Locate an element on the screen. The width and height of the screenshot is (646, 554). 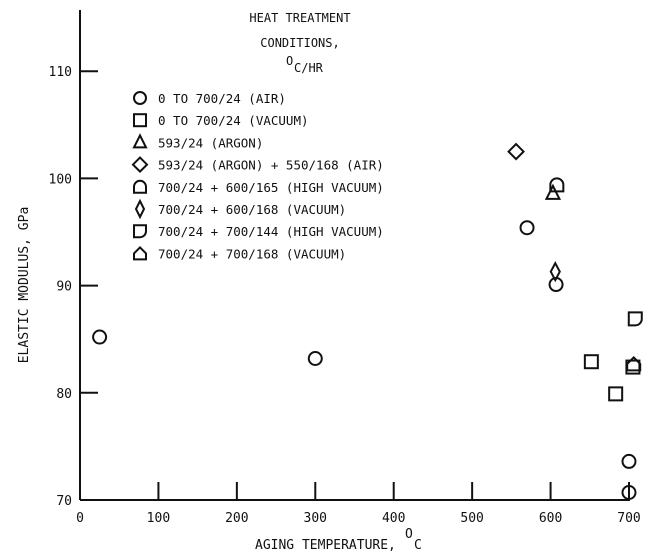
x-tick-label: 300 is located at coordinates (315, 518).